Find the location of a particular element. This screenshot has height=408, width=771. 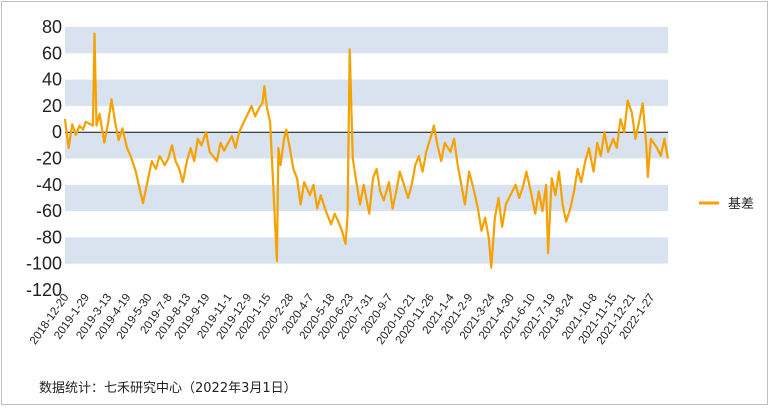

source-note: 数据统计：七禾研究中心（2022年3月1日） is located at coordinates (168, 388).